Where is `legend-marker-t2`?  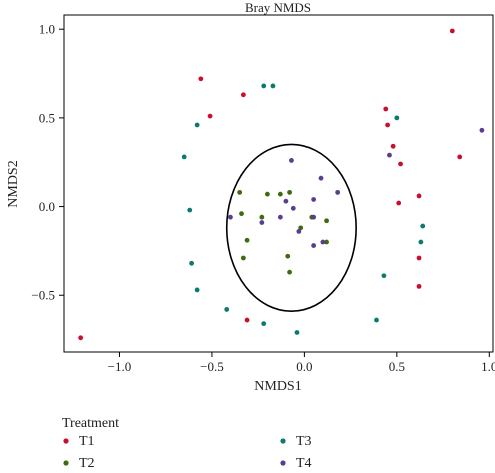 legend-marker-t2 is located at coordinates (66, 463).